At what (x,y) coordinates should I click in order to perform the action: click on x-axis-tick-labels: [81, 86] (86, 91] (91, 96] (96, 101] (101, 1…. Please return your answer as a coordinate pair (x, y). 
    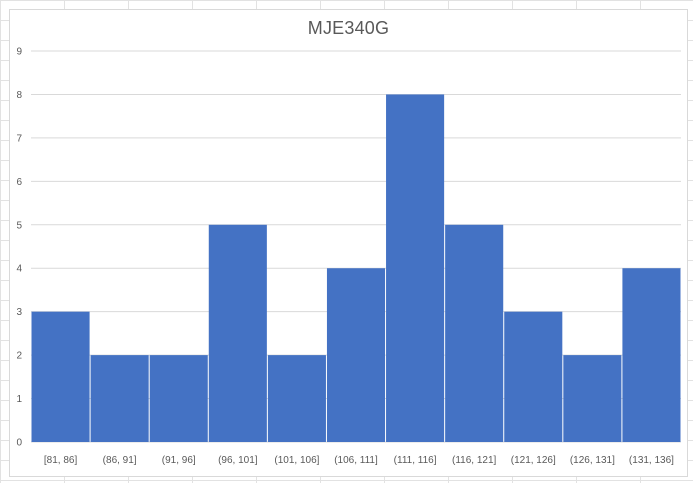
    Looking at the image, I should click on (359, 460).